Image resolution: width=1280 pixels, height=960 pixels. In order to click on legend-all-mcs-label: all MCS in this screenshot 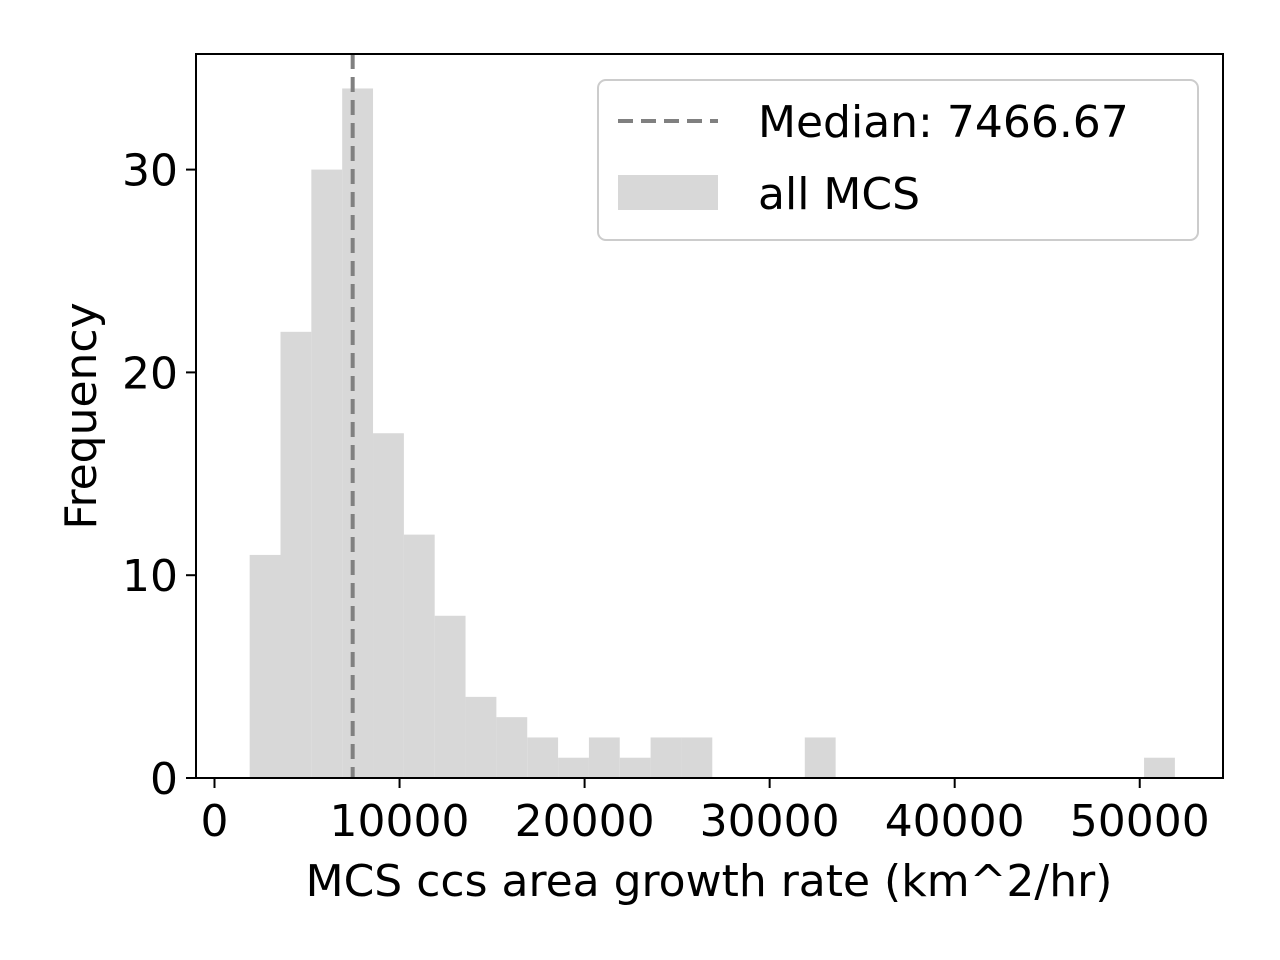, I will do `click(839, 194)`.